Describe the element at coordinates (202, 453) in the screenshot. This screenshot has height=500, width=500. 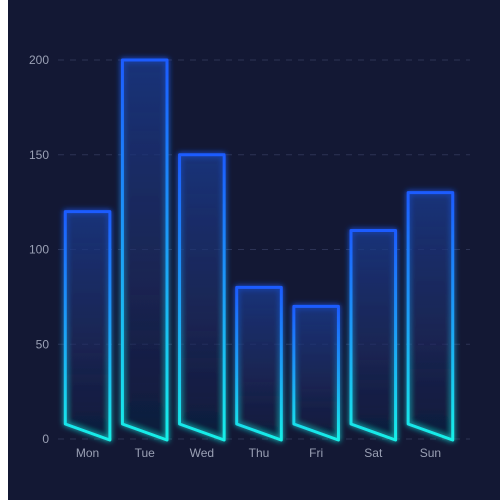
I see `x-tick-label: Wed` at that location.